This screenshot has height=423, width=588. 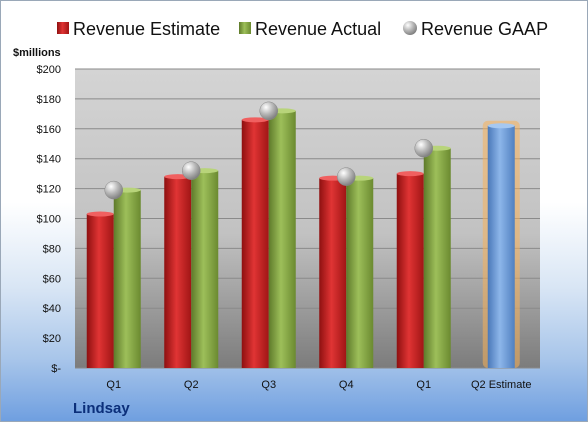 What do you see at coordinates (318, 385) in the screenshot?
I see `x-axis-ticks: Q1 Q2 Q3 Q4 Q1 Q2 Estimate` at bounding box center [318, 385].